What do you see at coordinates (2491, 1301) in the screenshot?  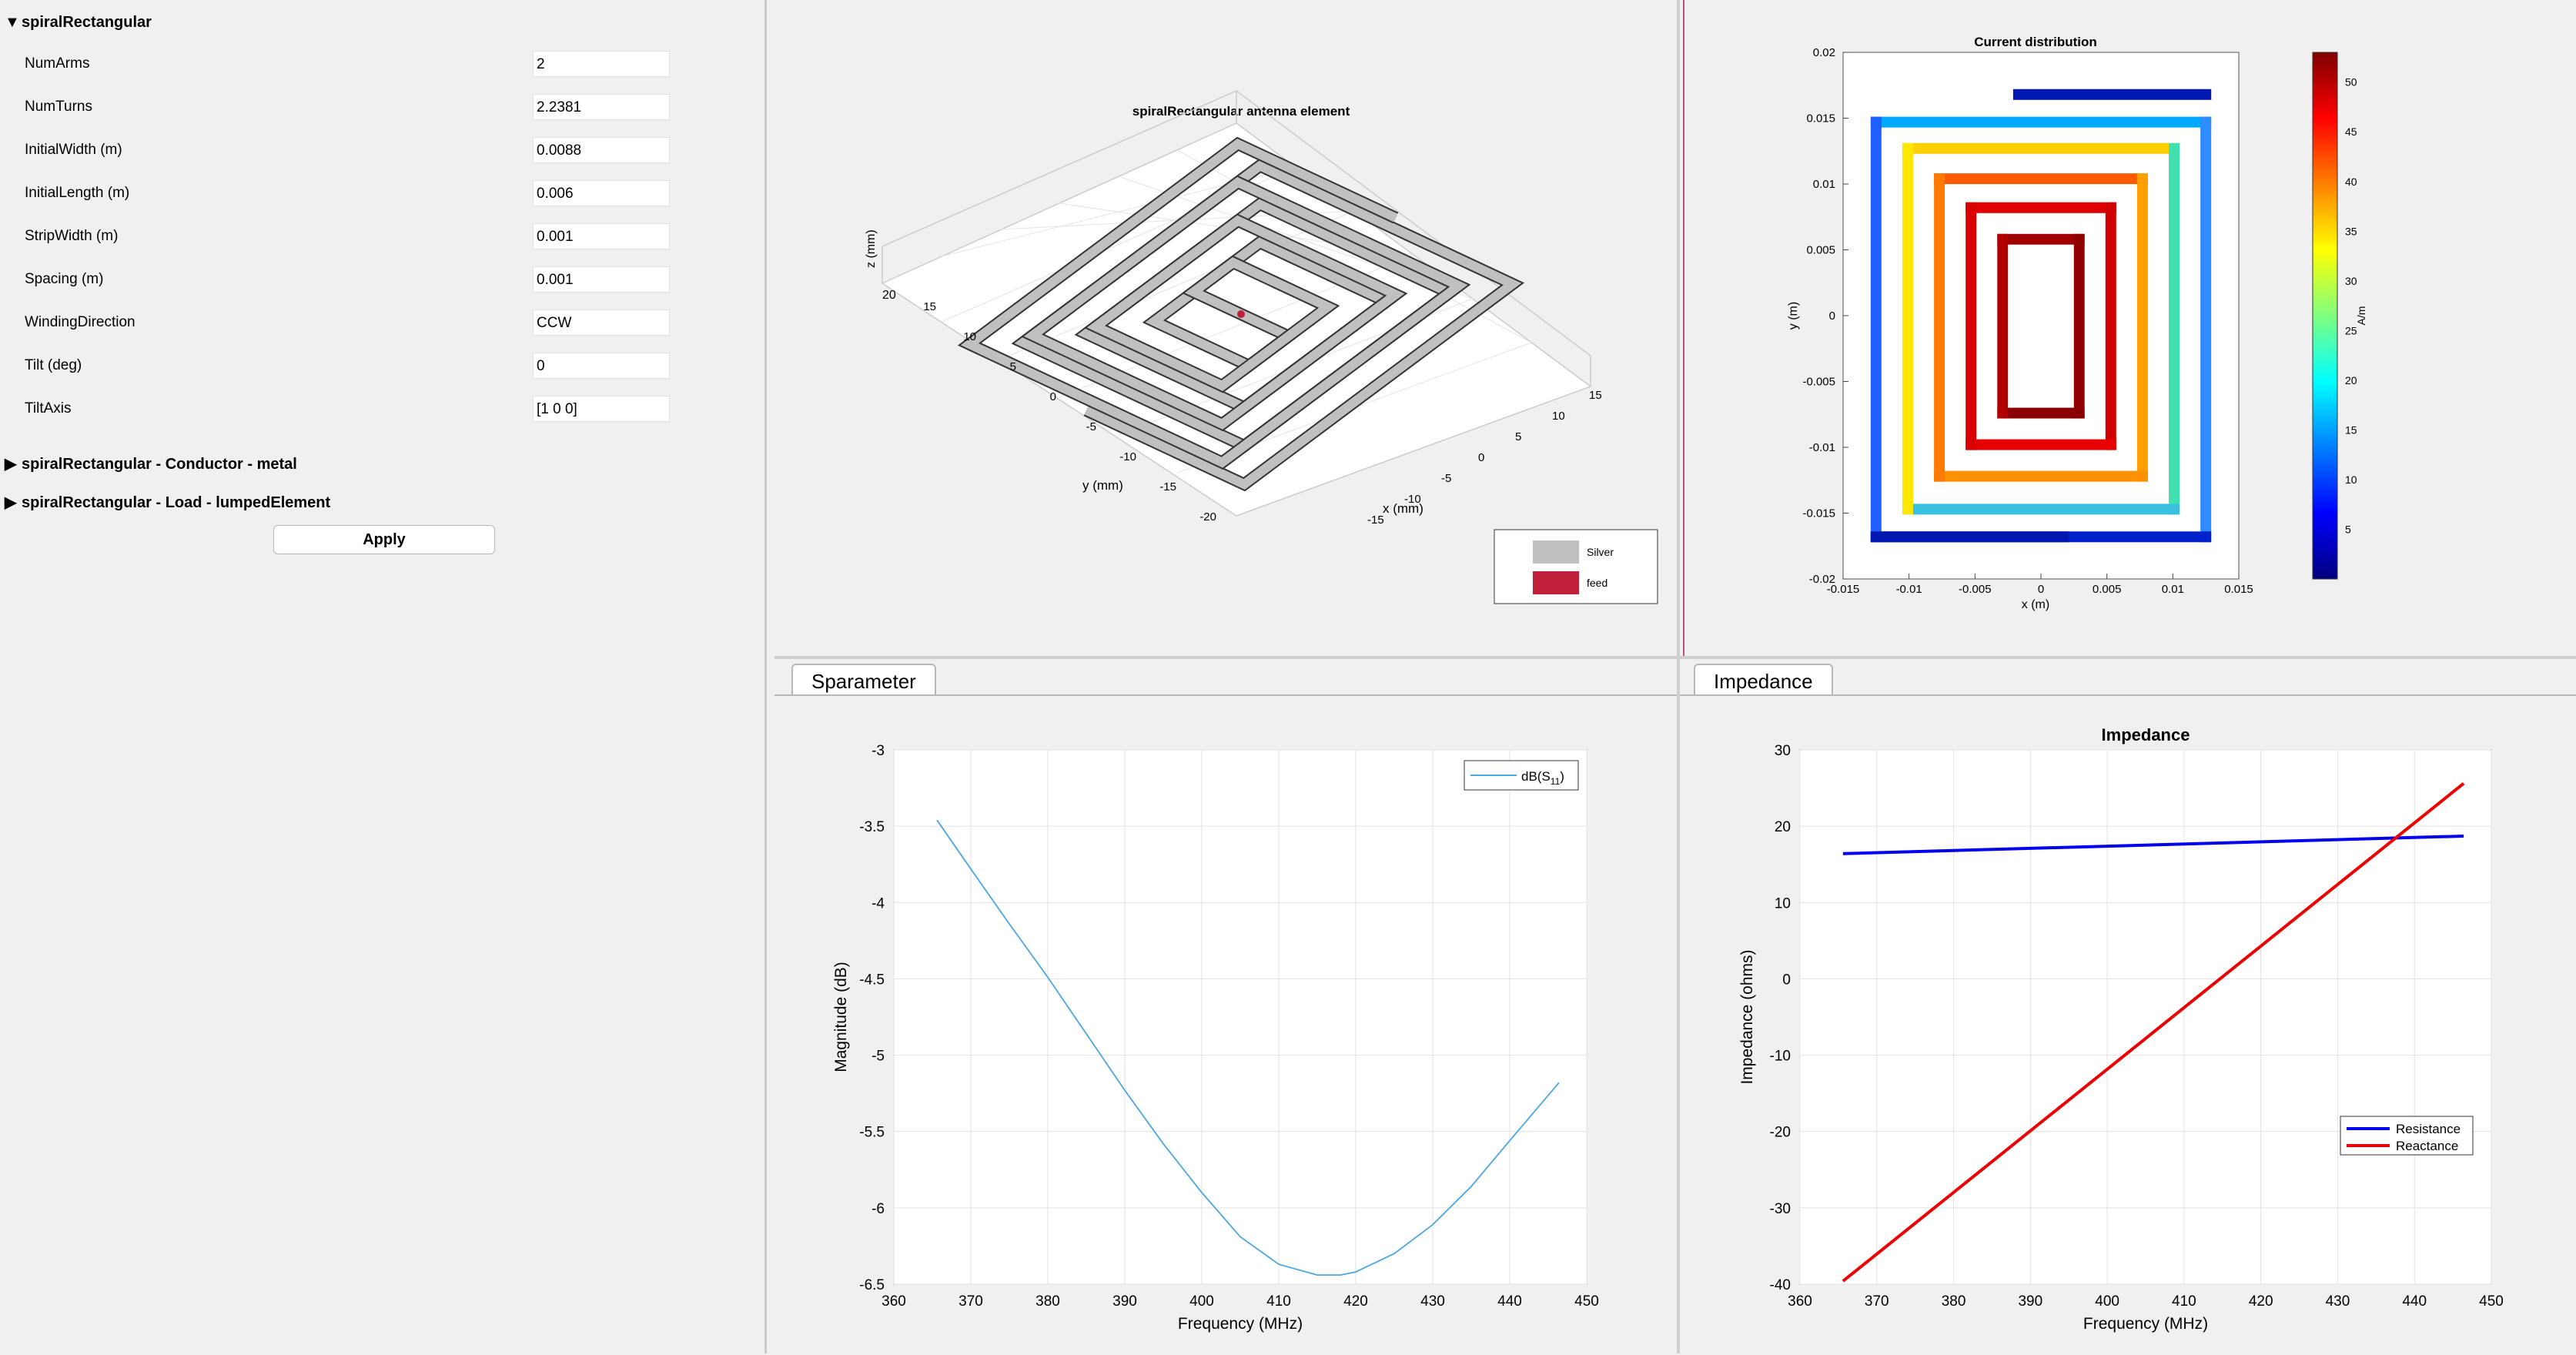 I see `x-tick: 450` at bounding box center [2491, 1301].